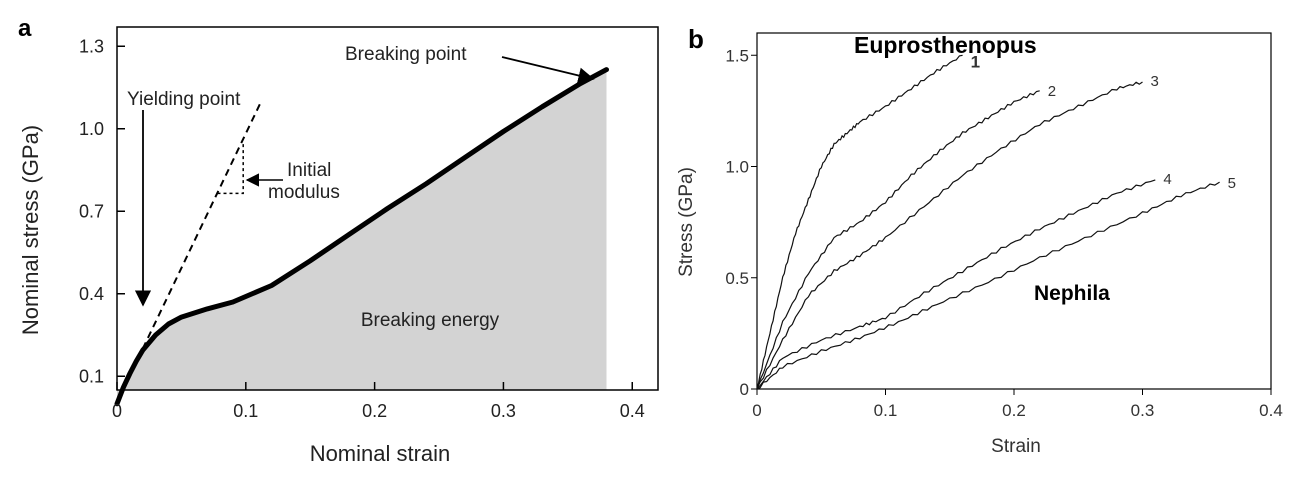  What do you see at coordinates (744, 389) in the screenshot?
I see `panel-b-y-tick-label: 0` at bounding box center [744, 389].